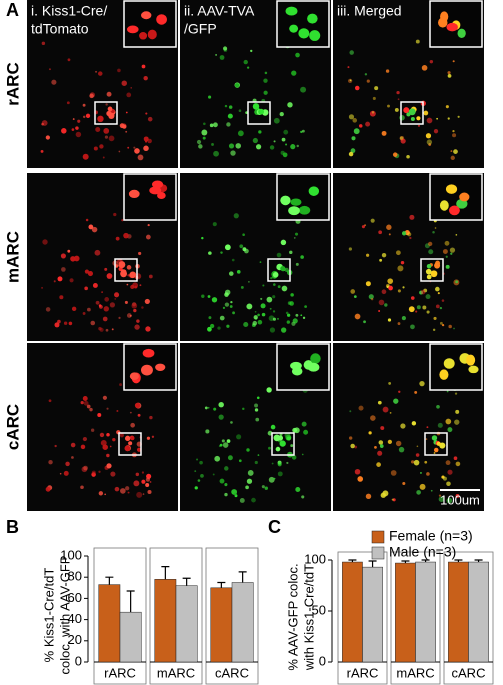  What do you see at coordinates (176, 616) in the screenshot?
I see `group-frame` at bounding box center [176, 616].